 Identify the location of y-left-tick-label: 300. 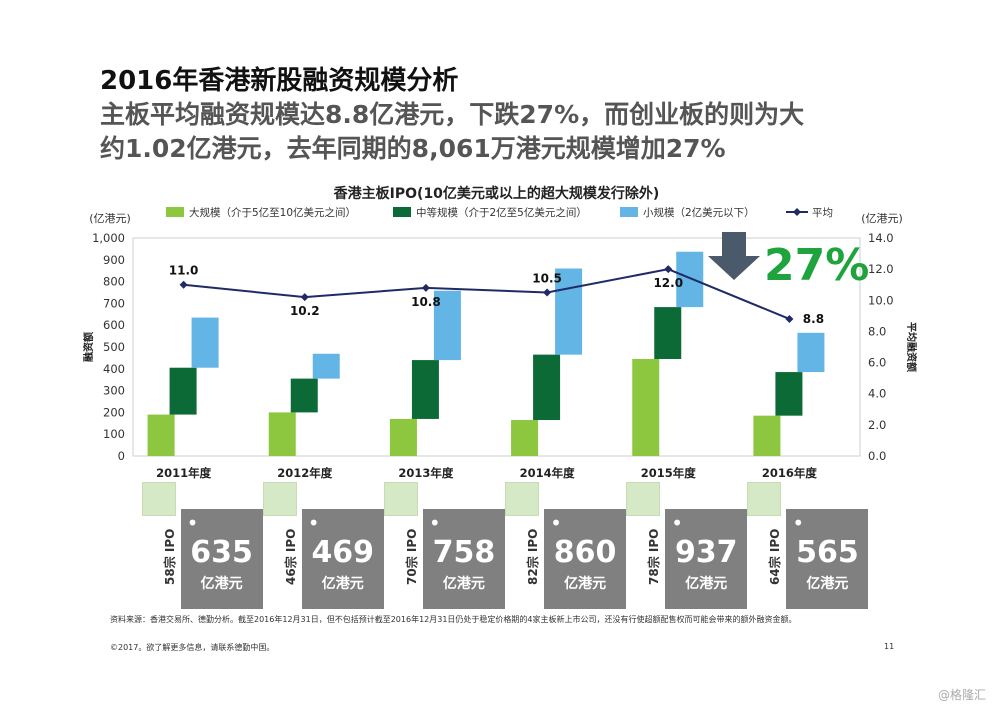
(114, 391).